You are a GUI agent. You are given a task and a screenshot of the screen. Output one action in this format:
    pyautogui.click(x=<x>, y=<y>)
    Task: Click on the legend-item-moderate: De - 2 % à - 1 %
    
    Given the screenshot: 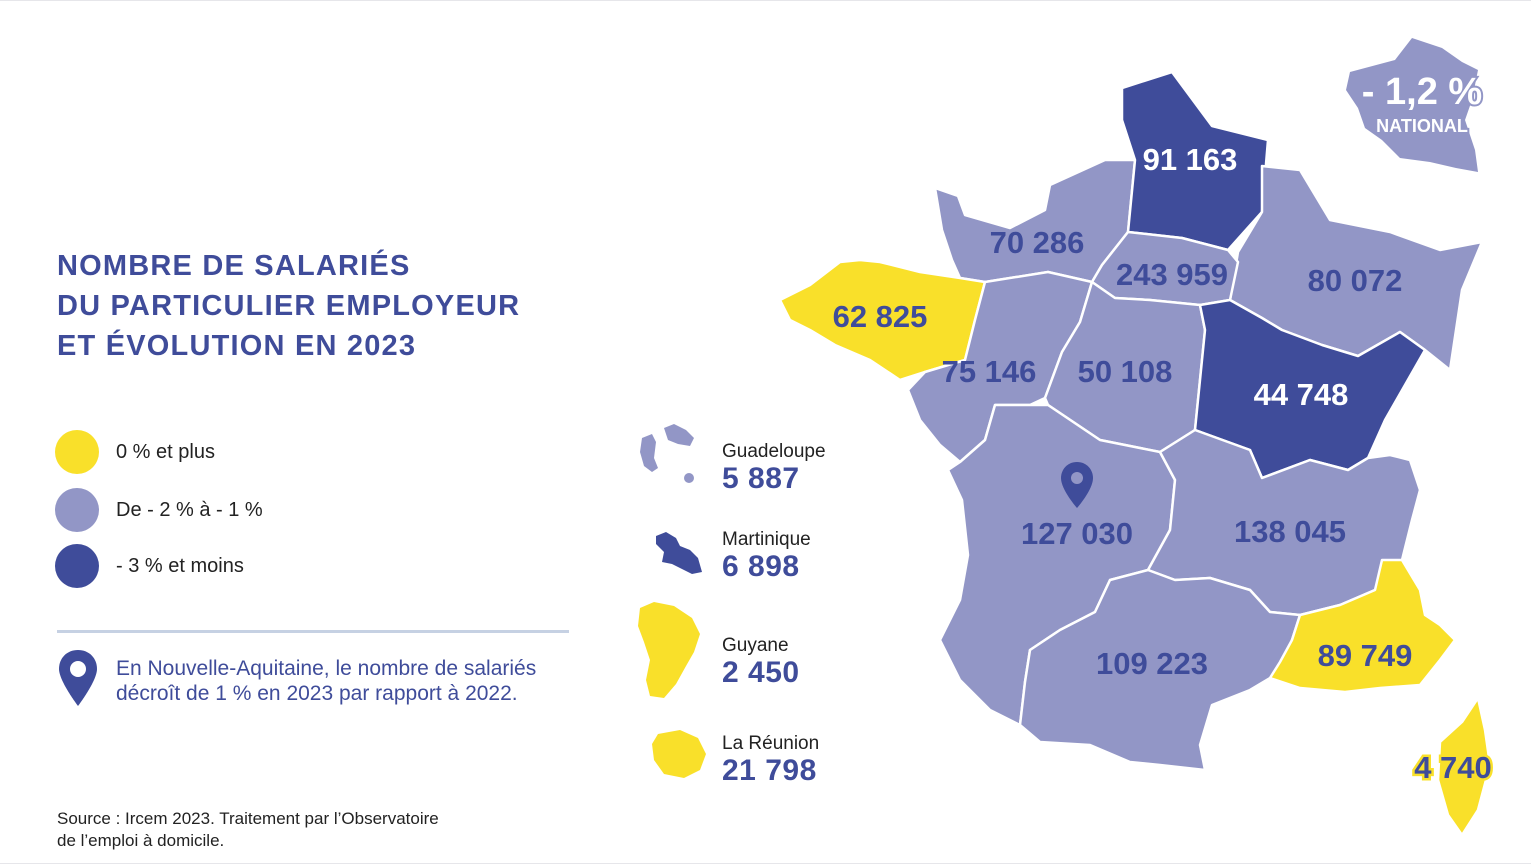 What is the action you would take?
    pyautogui.click(x=159, y=510)
    